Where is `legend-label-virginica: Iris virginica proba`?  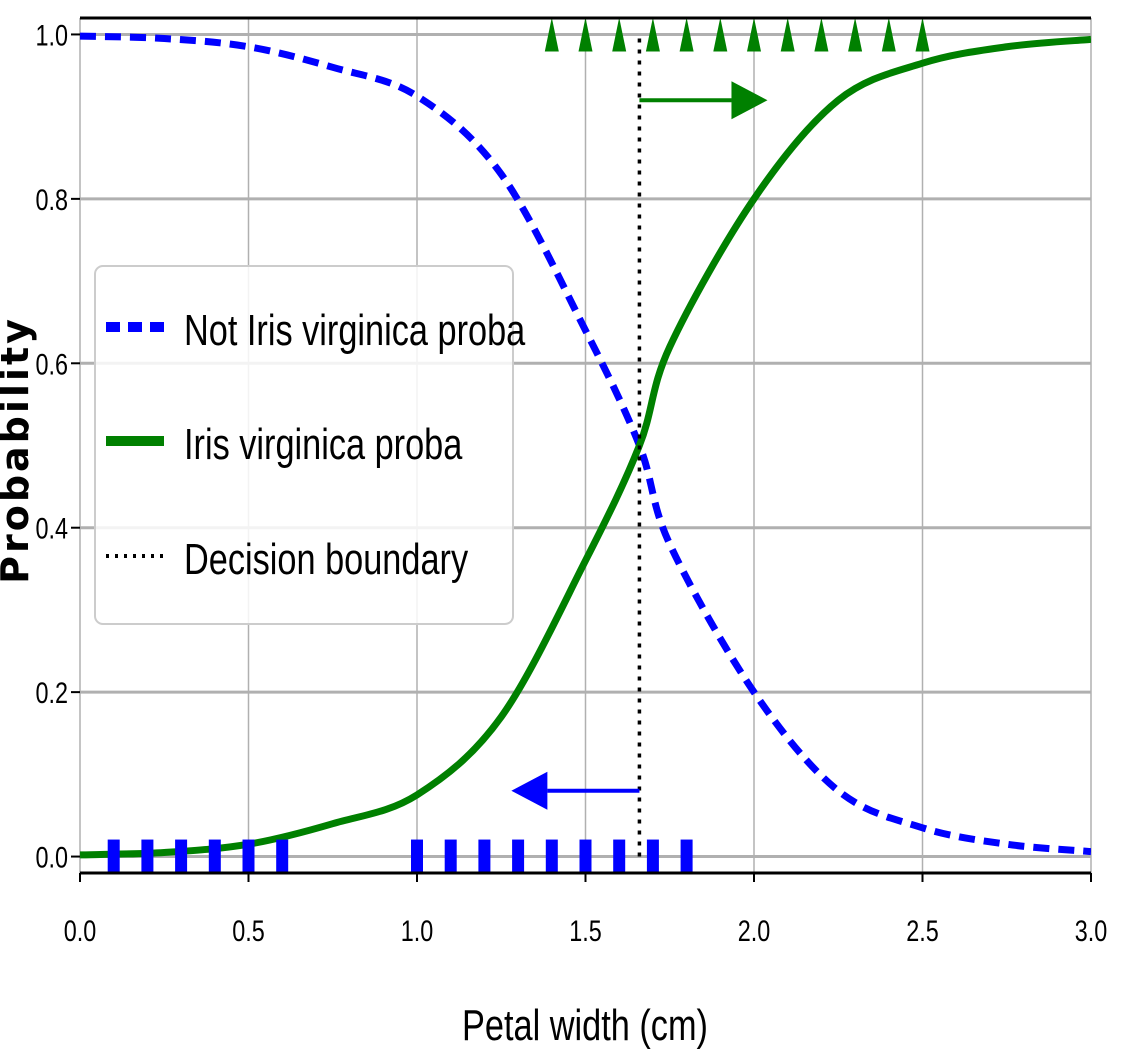
legend-label-virginica: Iris virginica proba is located at coordinates (323, 444).